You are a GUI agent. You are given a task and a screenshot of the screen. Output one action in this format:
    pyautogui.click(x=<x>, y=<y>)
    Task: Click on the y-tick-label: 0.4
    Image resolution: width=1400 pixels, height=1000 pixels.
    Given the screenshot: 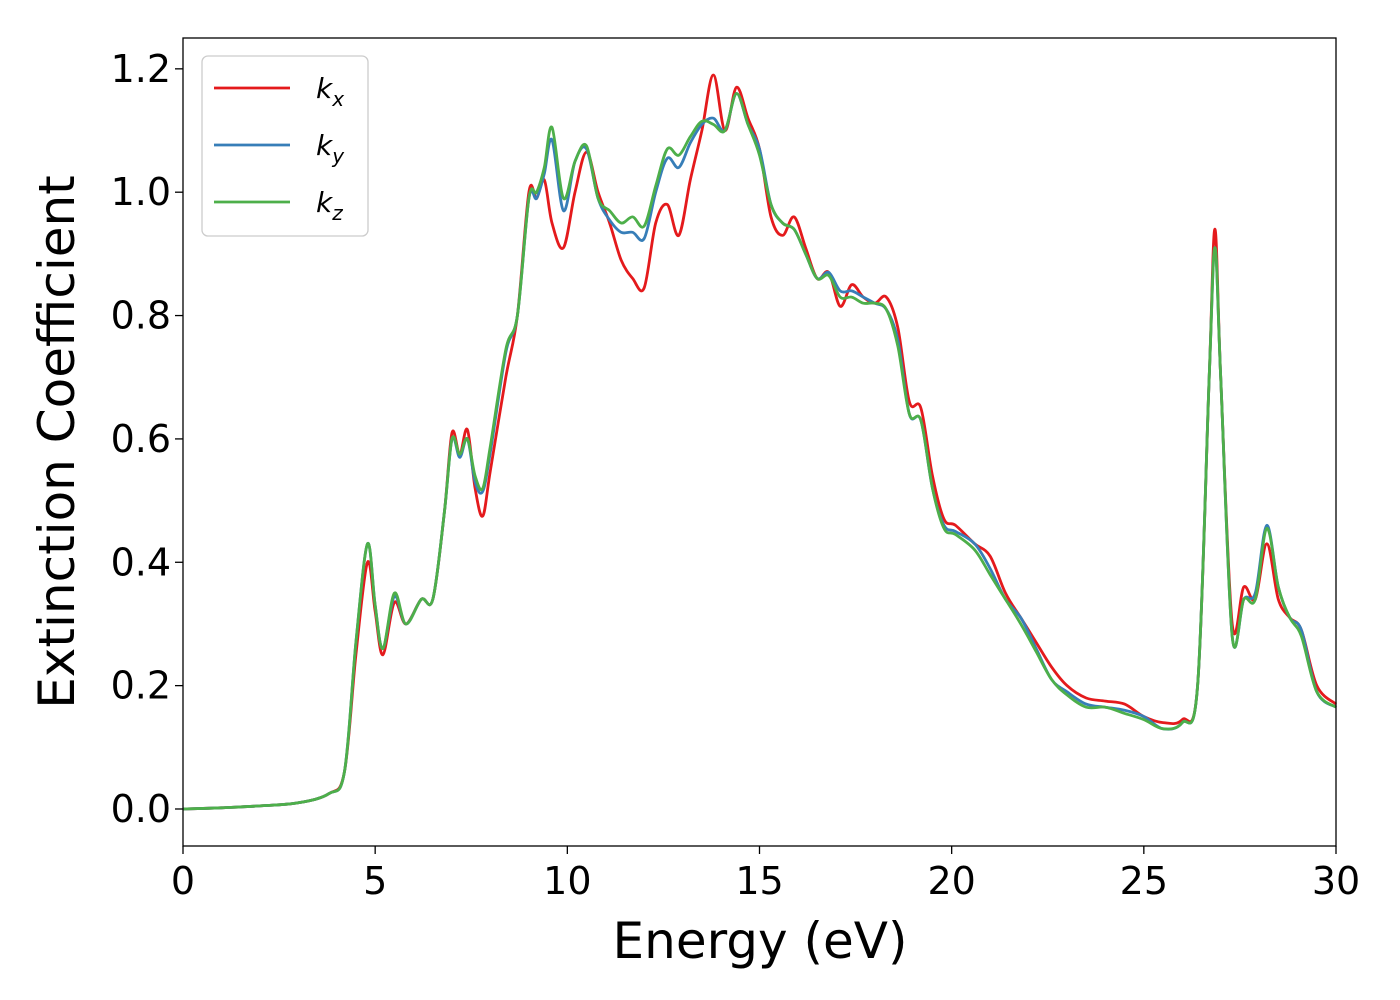 What is the action you would take?
    pyautogui.click(x=141, y=562)
    